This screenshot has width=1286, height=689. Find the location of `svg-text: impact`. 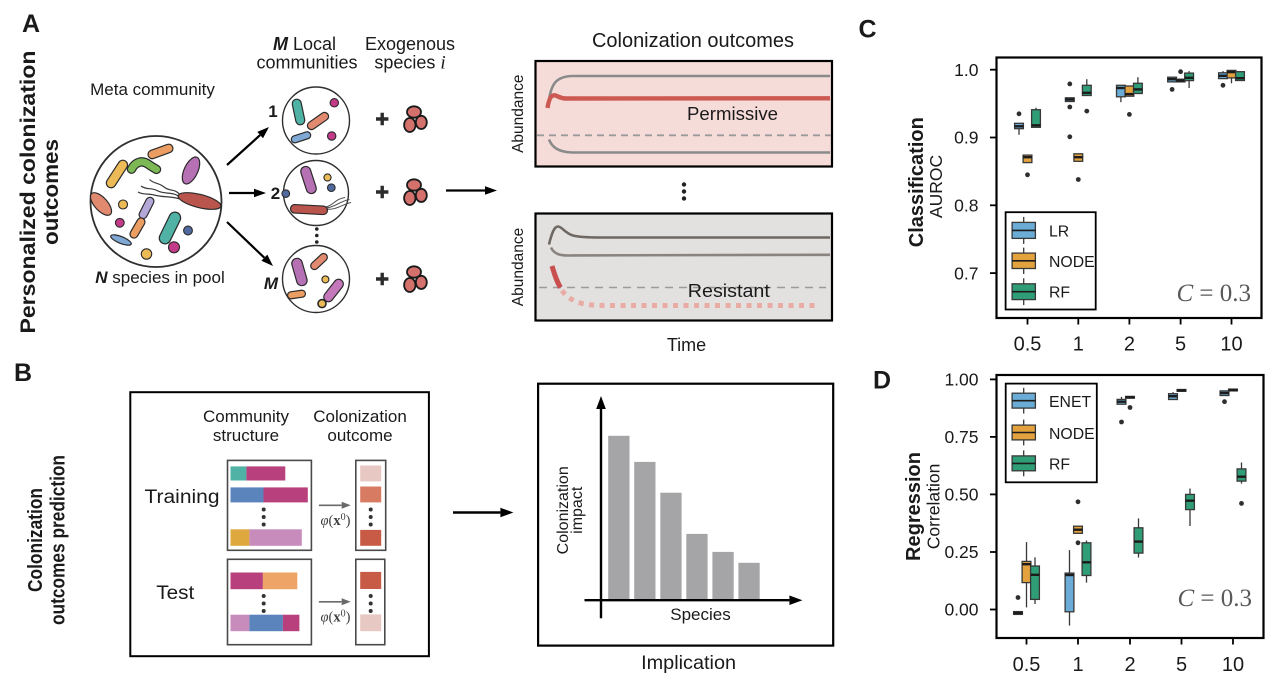

svg-text: impact is located at coordinates (577, 510).